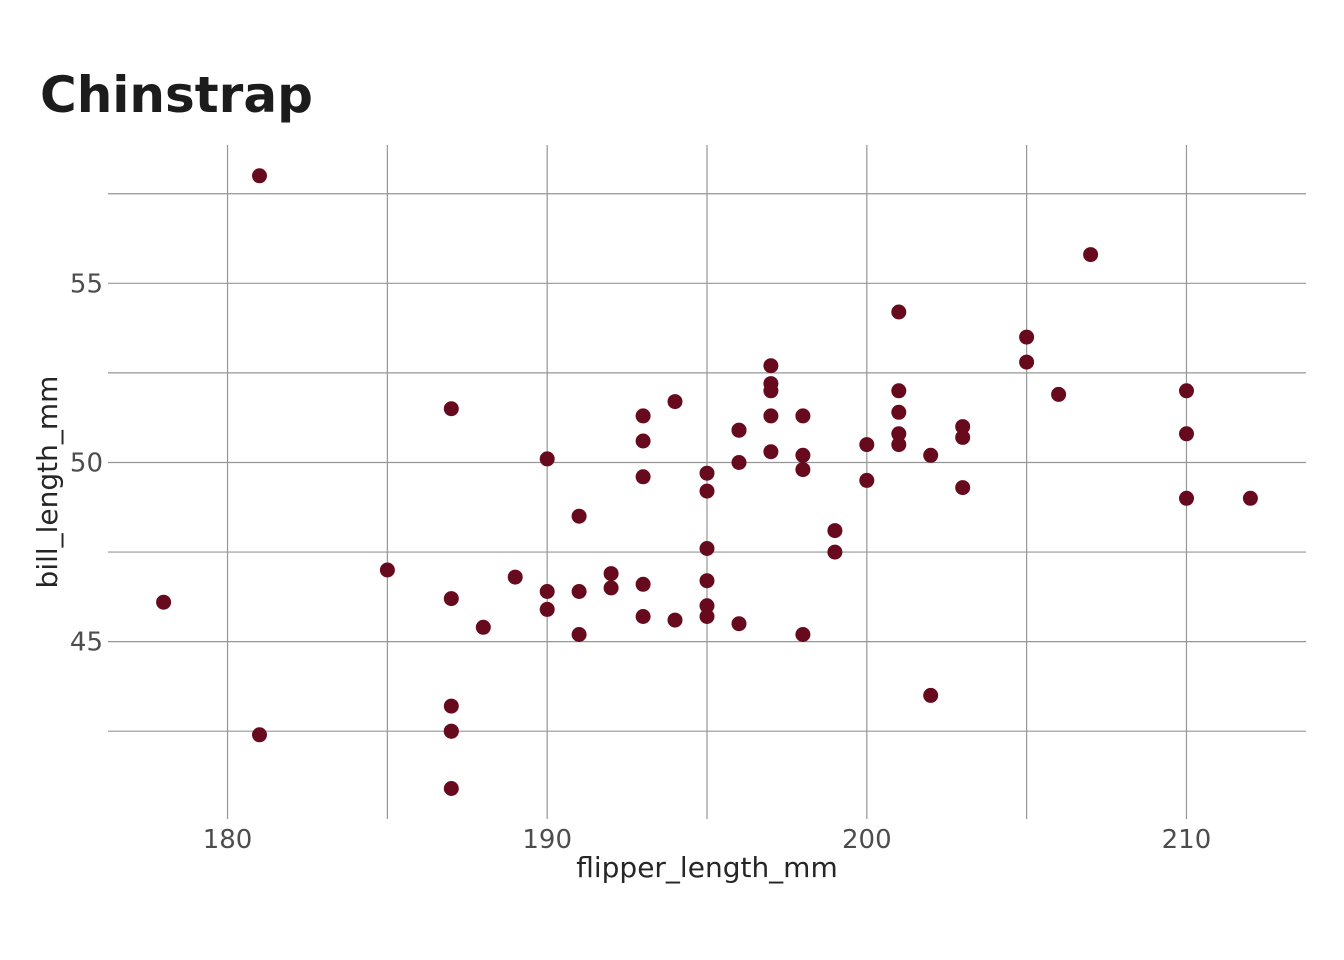  What do you see at coordinates (86, 284) in the screenshot?
I see `y-tick-label-55: 55` at bounding box center [86, 284].